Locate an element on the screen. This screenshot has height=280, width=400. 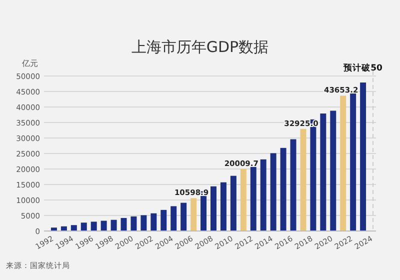
y-axis-title: 亿元 is located at coordinates (29, 63).